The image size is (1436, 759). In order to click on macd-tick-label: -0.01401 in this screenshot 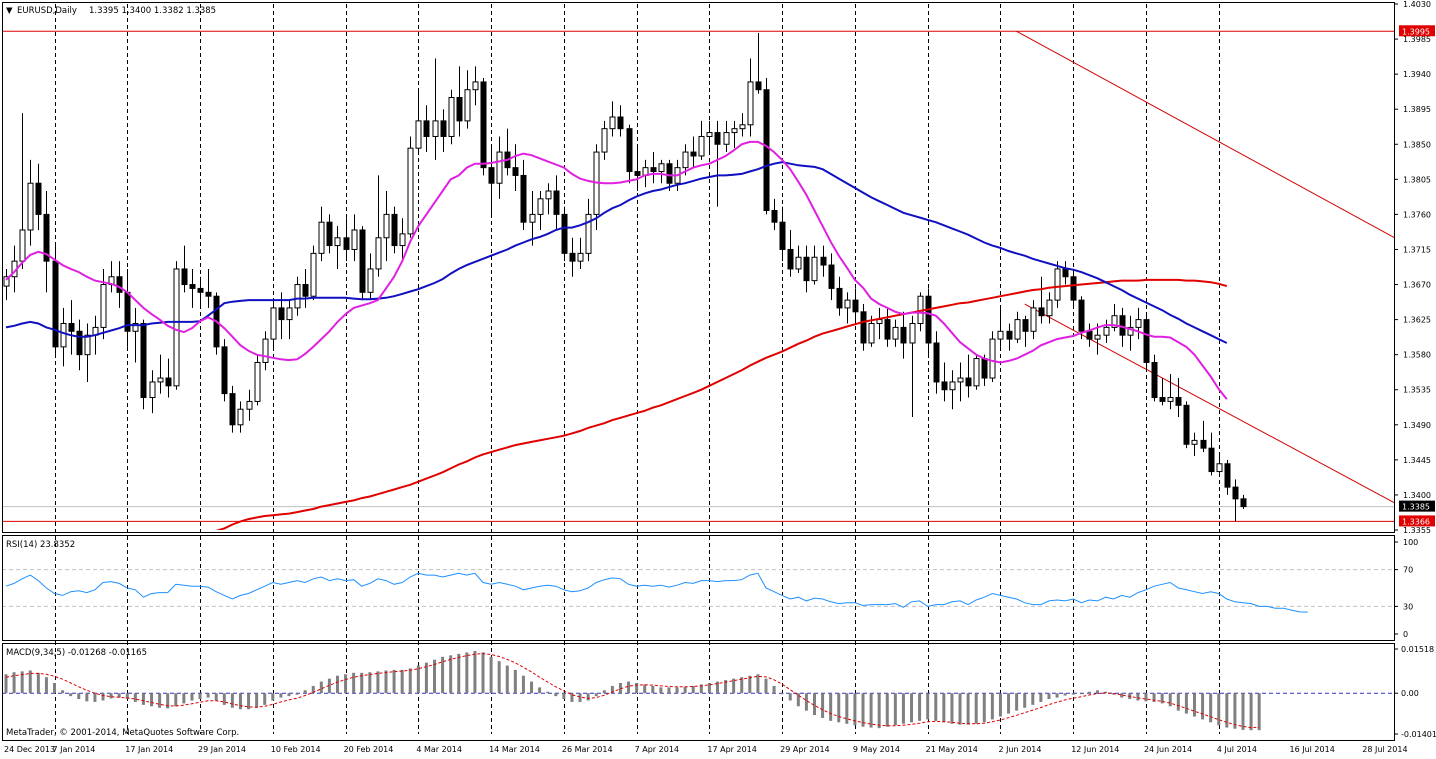, I will do `click(1418, 734)`.